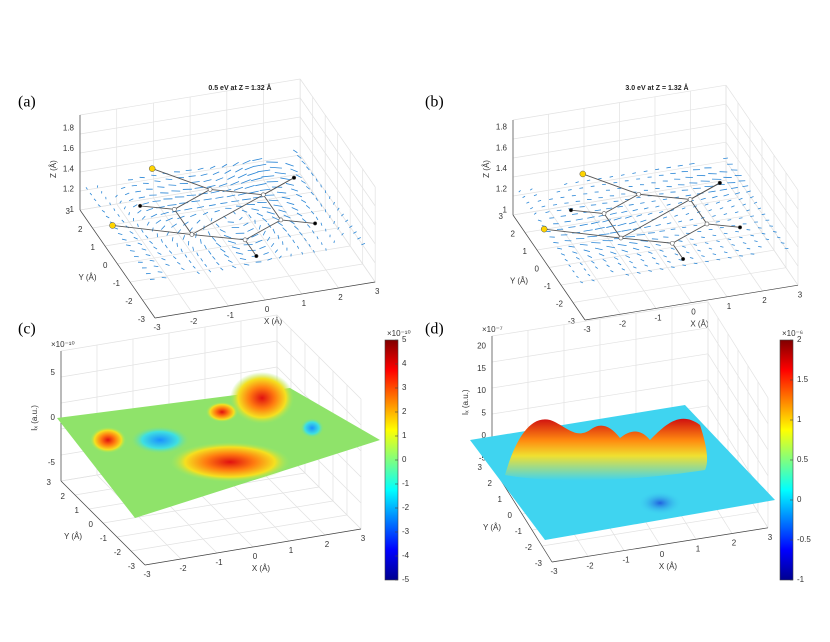 The image size is (830, 642). I want to click on colorbar-tick-label: 5, so click(404, 339).